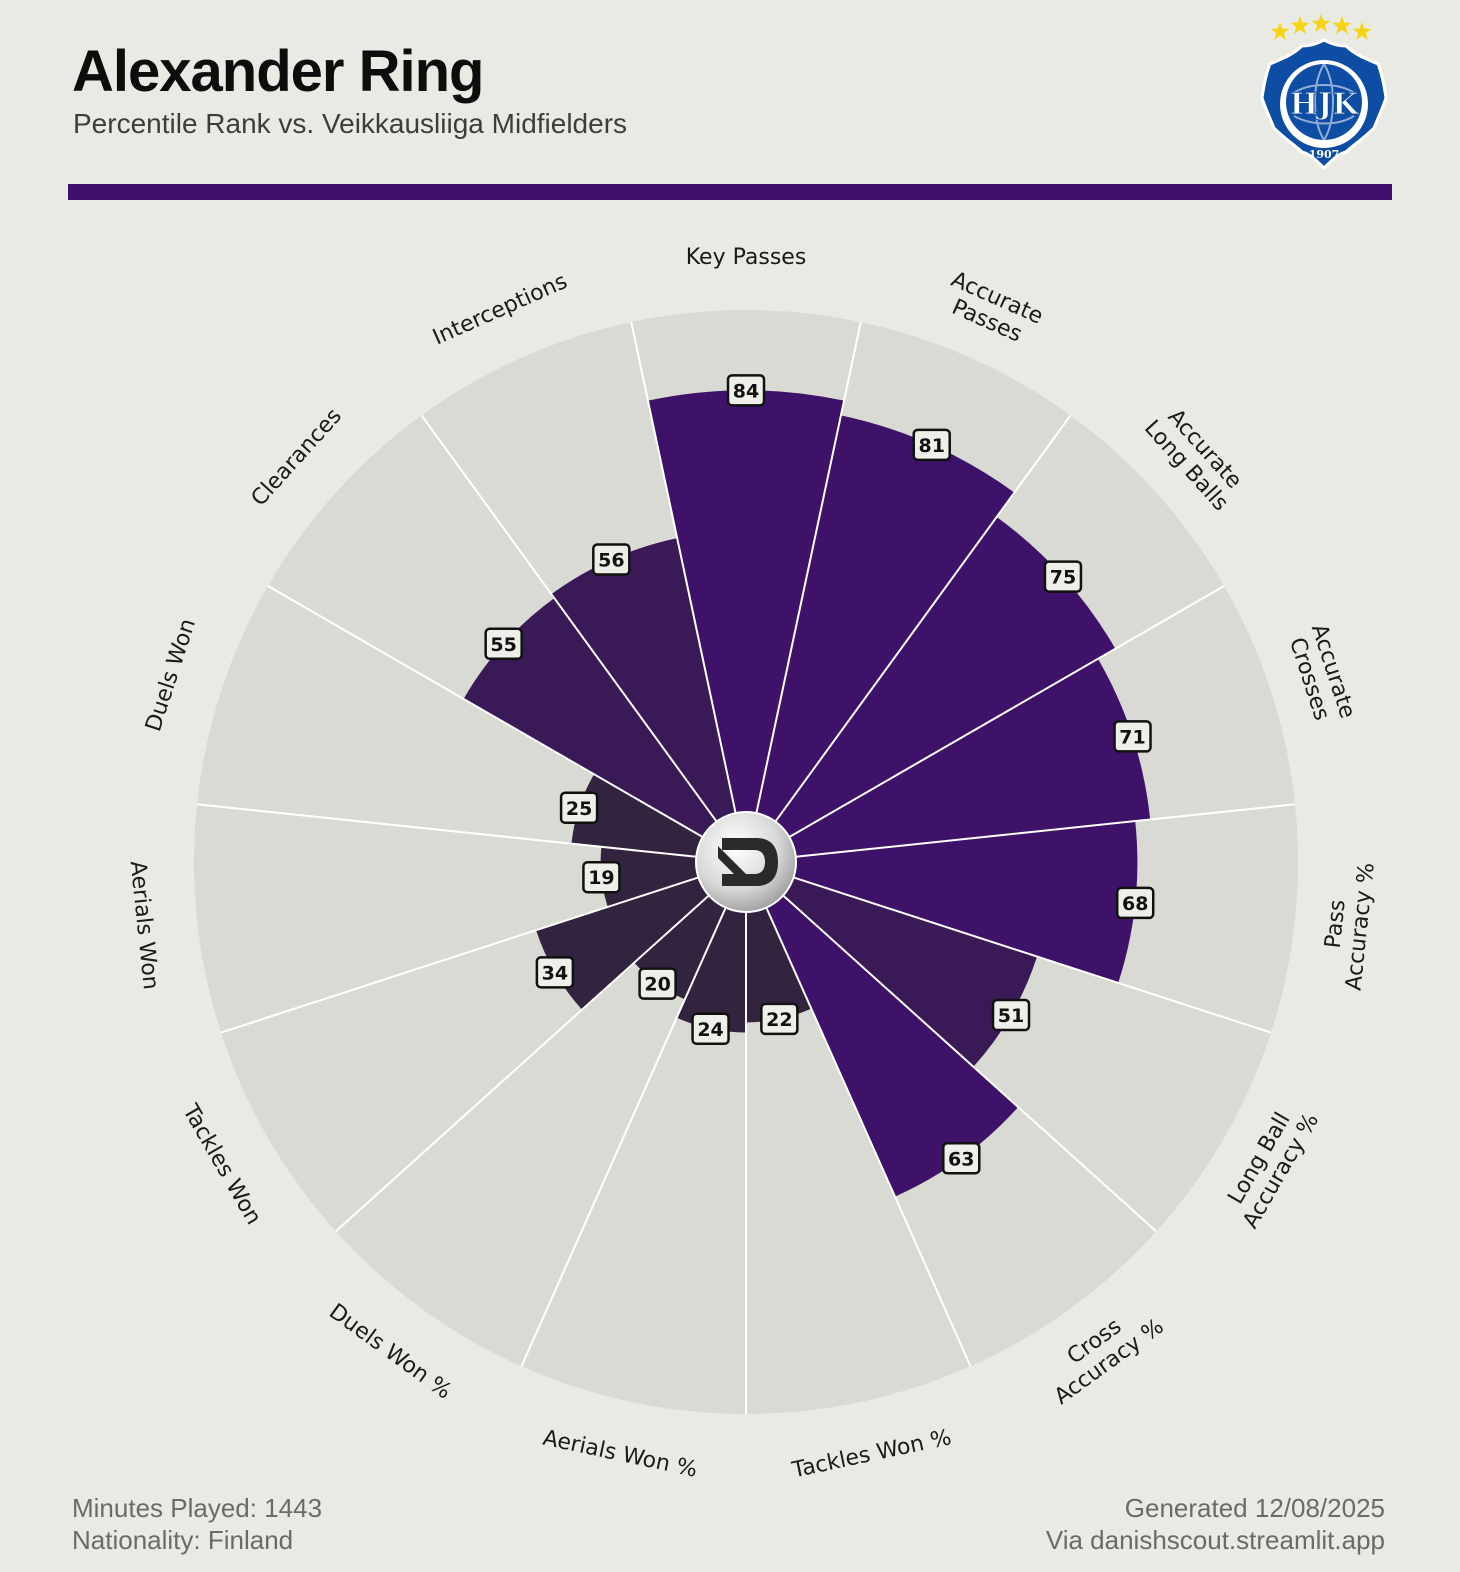 The height and width of the screenshot is (1572, 1460). I want to click on wedge-bg-tackles-won-pct, so click(858, 1160).